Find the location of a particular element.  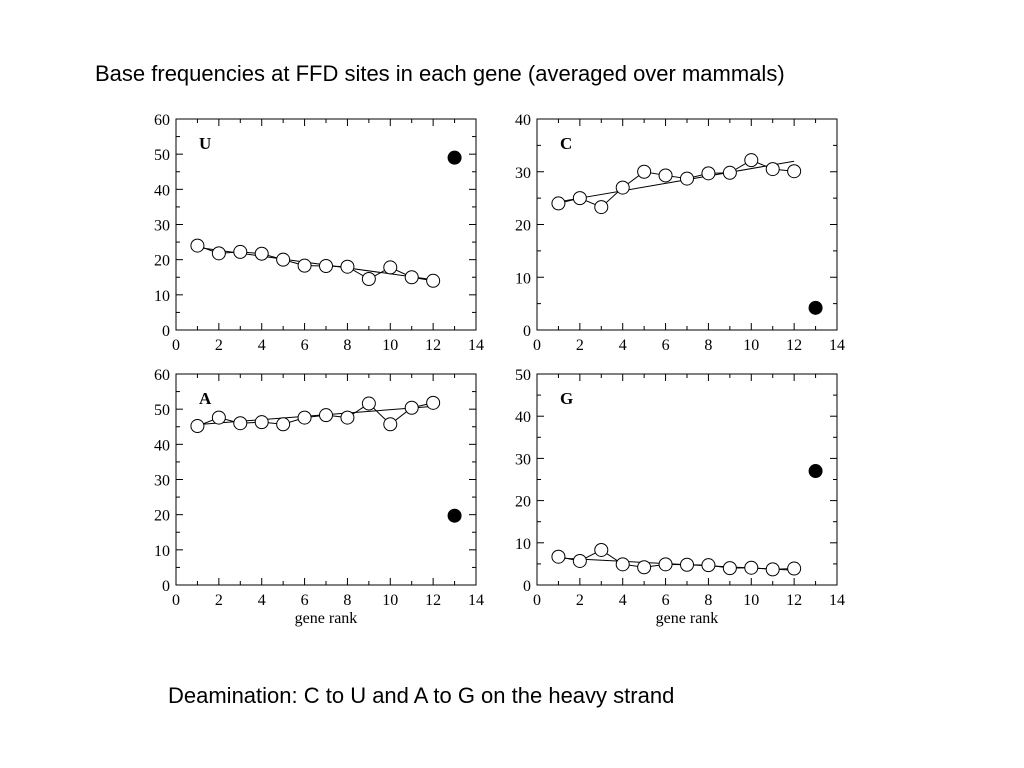

trend-line is located at coordinates (676, 181).